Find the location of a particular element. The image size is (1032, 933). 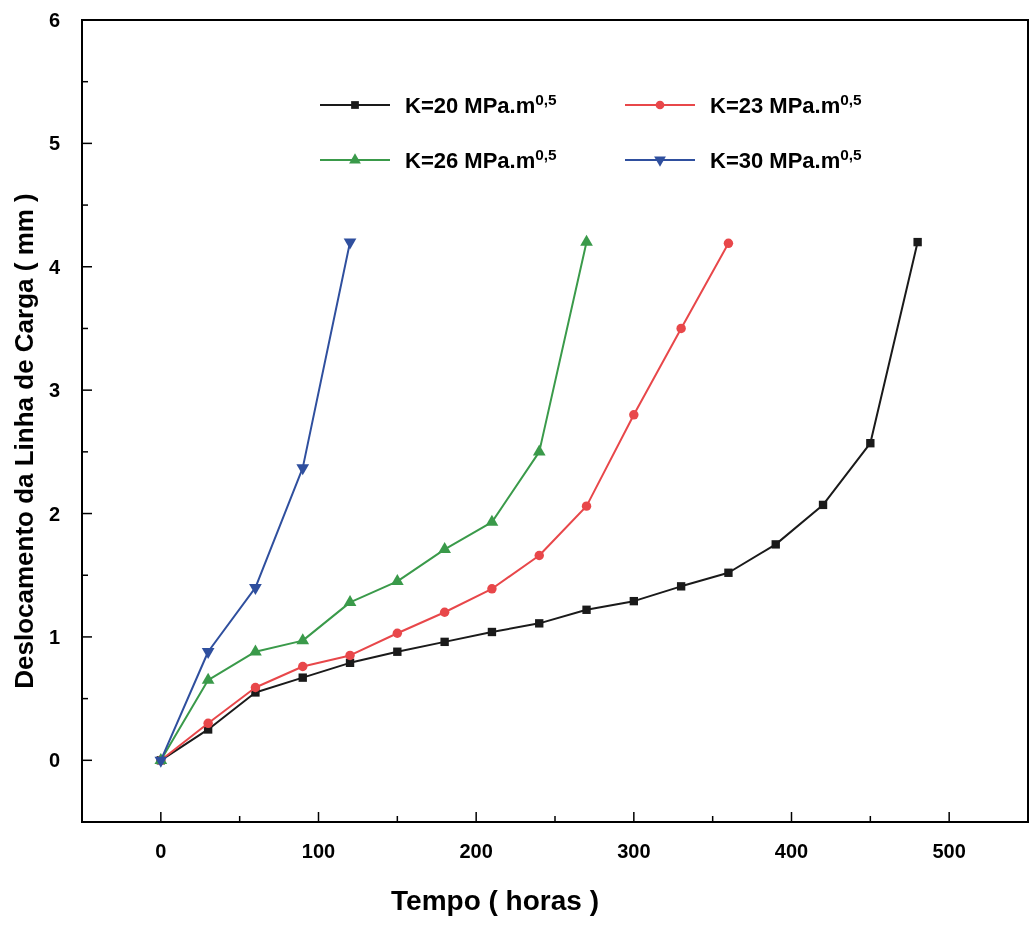

x-axis-title: Tempo ( horas ) is located at coordinates (495, 900).